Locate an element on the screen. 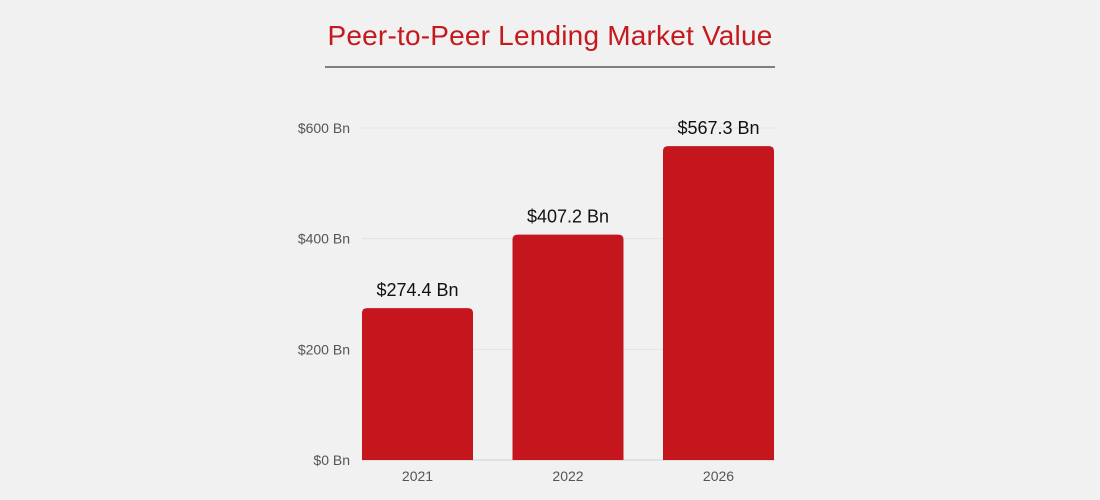 The height and width of the screenshot is (500, 1100). x-axis-ticks: 2021 2022 2026 is located at coordinates (568, 476).